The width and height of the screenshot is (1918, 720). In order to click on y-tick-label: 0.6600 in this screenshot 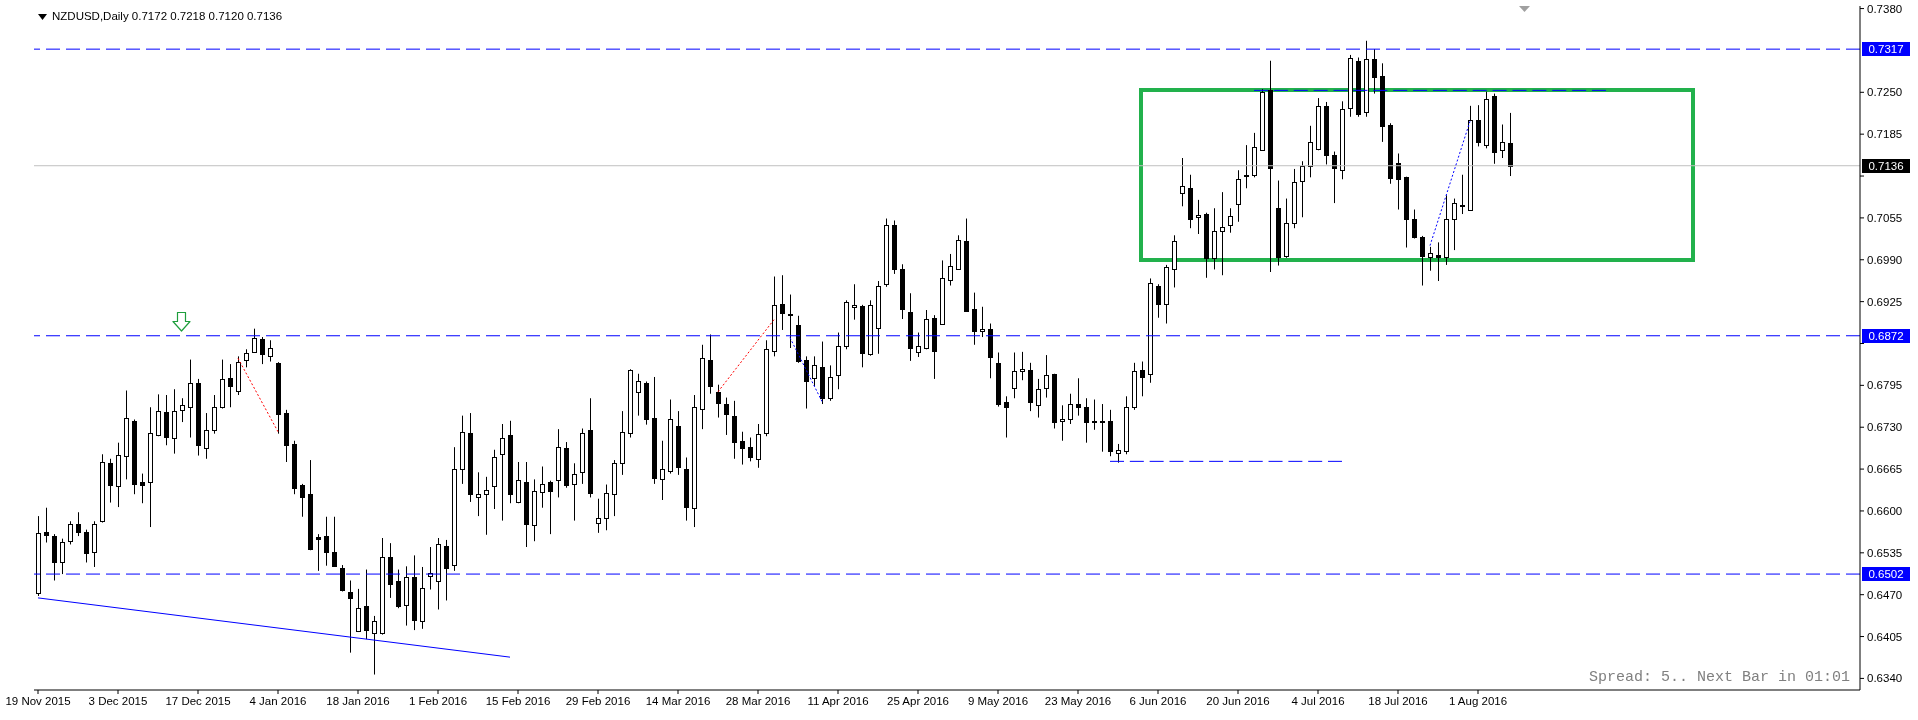, I will do `click(1885, 511)`.